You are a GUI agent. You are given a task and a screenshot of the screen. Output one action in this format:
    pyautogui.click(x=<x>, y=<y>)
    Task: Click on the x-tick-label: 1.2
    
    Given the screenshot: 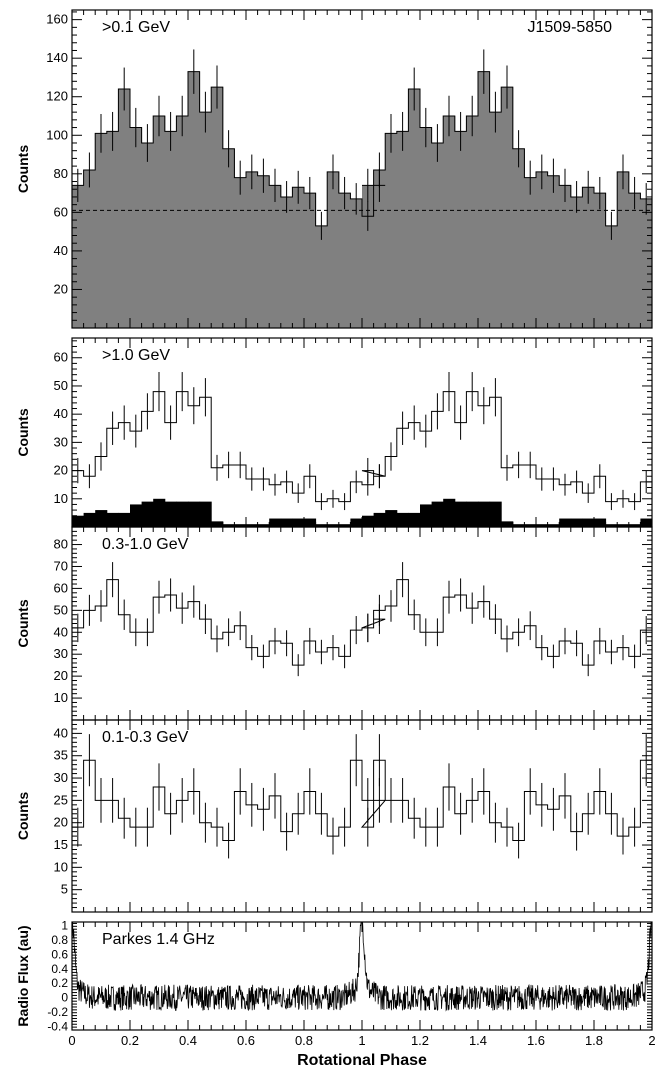 What is the action you would take?
    pyautogui.click(x=420, y=1040)
    